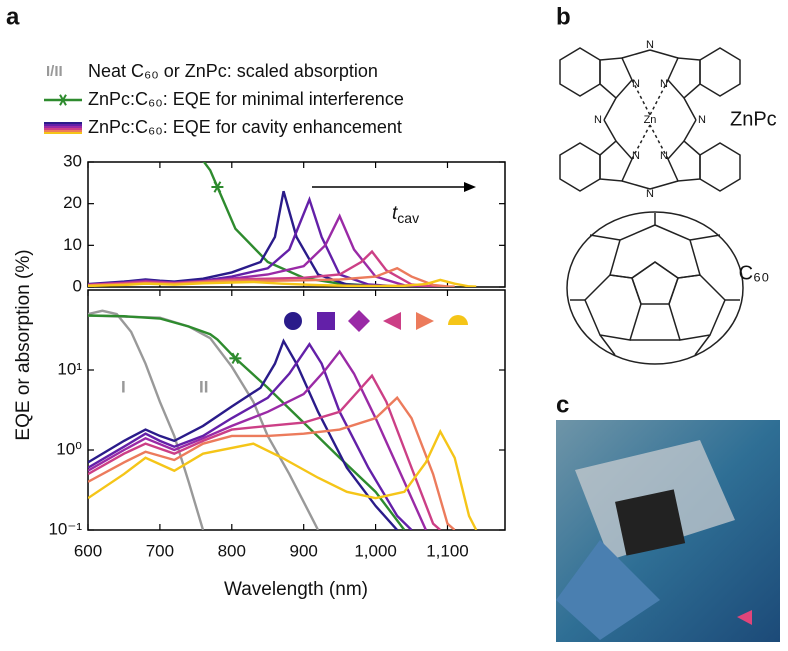 The image size is (788, 651). What do you see at coordinates (54, 71) in the screenshot?
I see `legend-icon: I/II` at bounding box center [54, 71].